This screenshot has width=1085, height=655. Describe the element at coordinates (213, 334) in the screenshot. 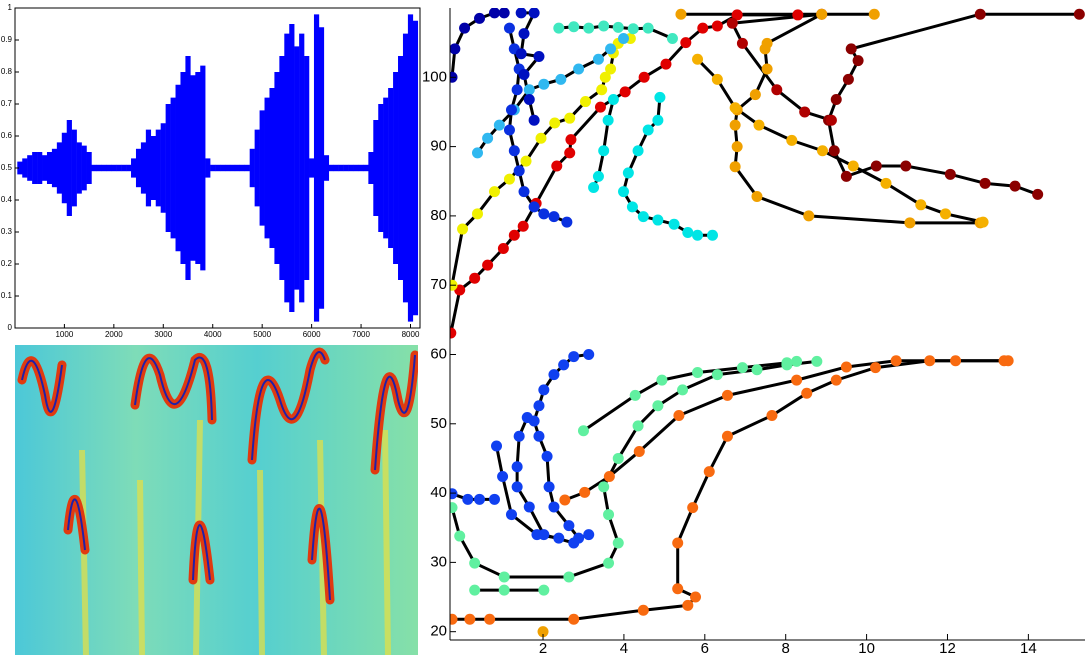

I see `x-tick-label: 4000` at that location.